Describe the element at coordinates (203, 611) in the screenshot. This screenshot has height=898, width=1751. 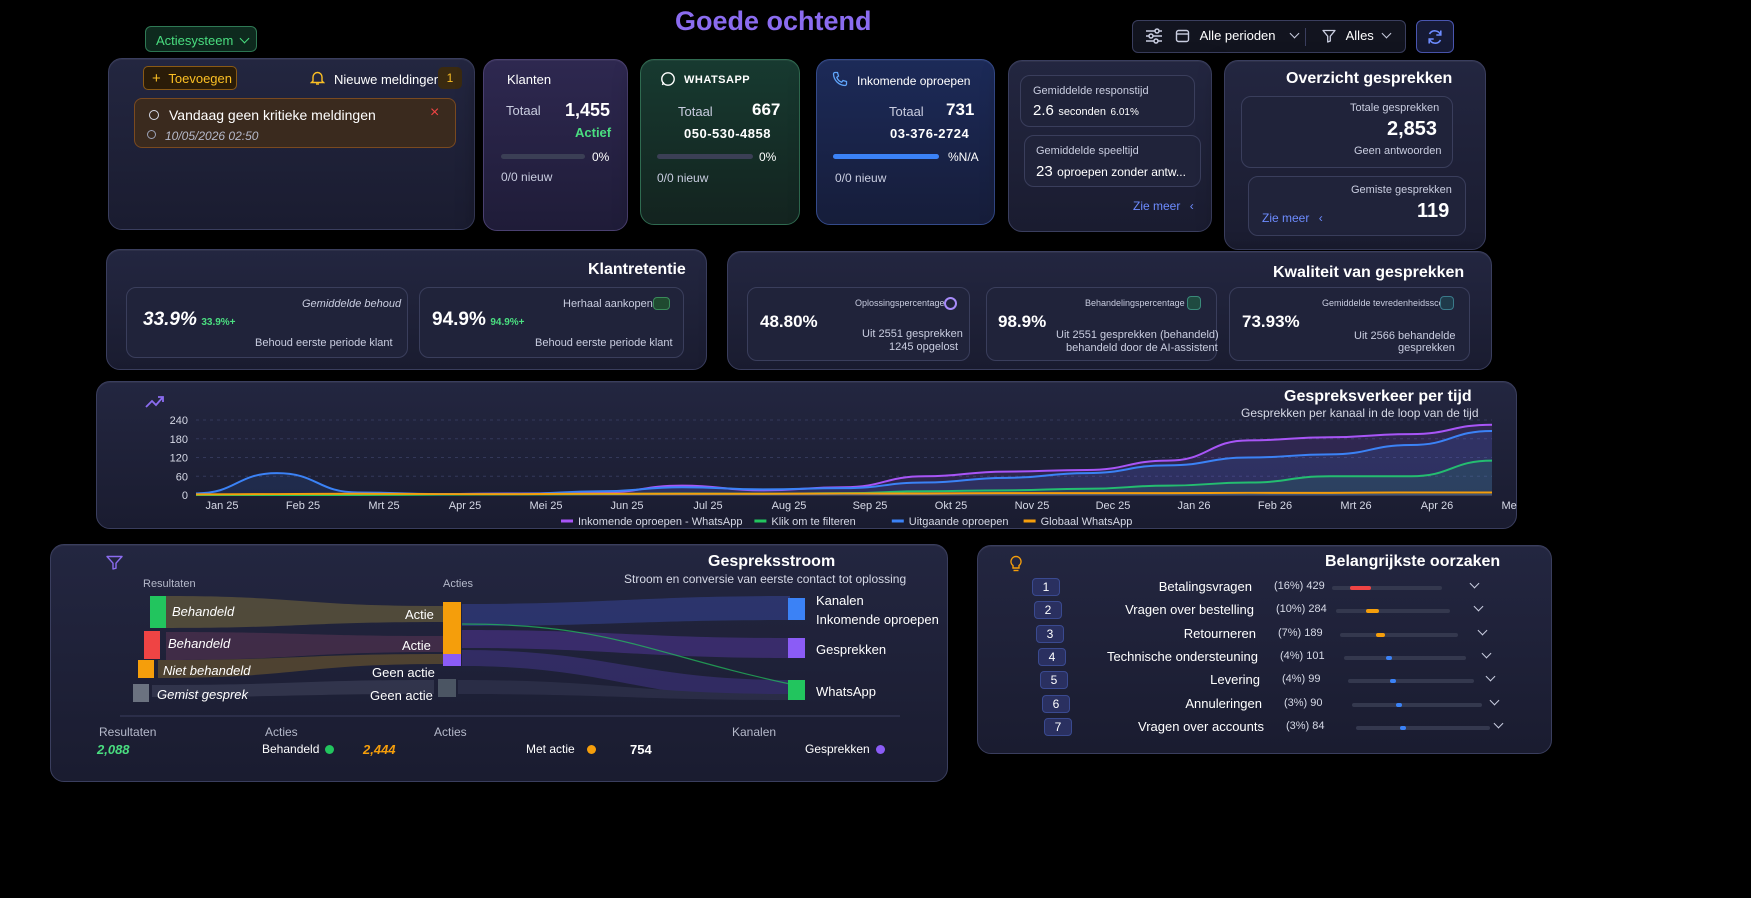
I see `flow-result-label: Behandeld` at that location.